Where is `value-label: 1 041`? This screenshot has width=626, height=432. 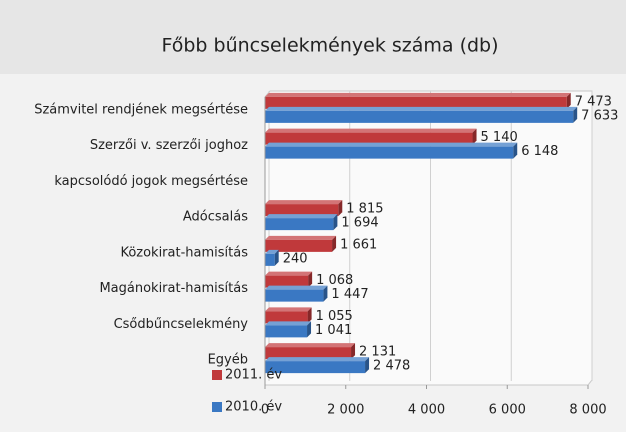
value-label: 1 041 is located at coordinates (333, 330).